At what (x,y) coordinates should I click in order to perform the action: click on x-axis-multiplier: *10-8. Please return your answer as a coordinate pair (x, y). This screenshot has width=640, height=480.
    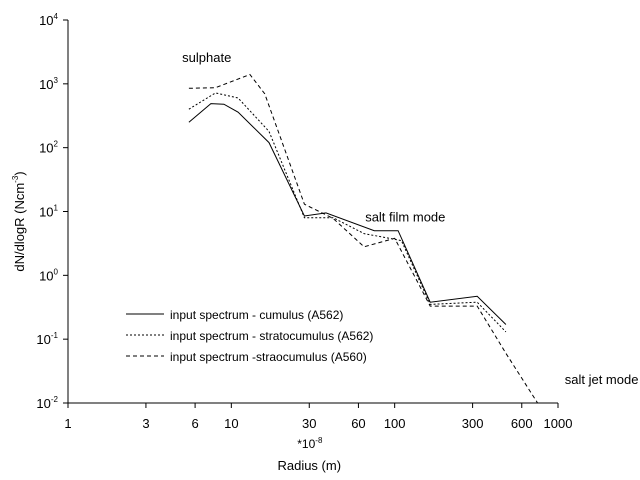
    Looking at the image, I should click on (310, 443).